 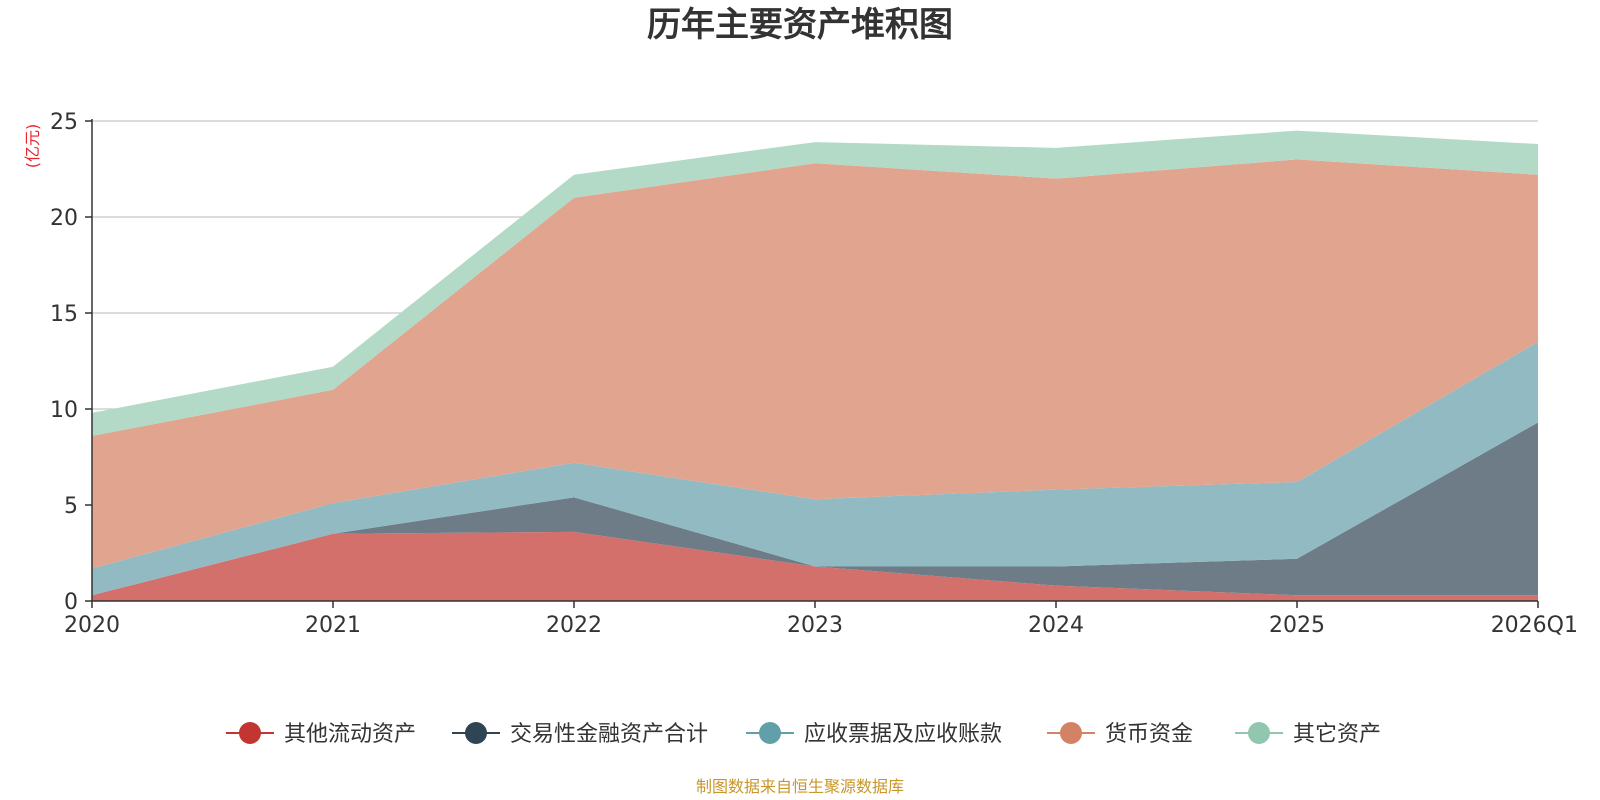 What do you see at coordinates (64, 314) in the screenshot?
I see `y-tick-label-3: 15` at bounding box center [64, 314].